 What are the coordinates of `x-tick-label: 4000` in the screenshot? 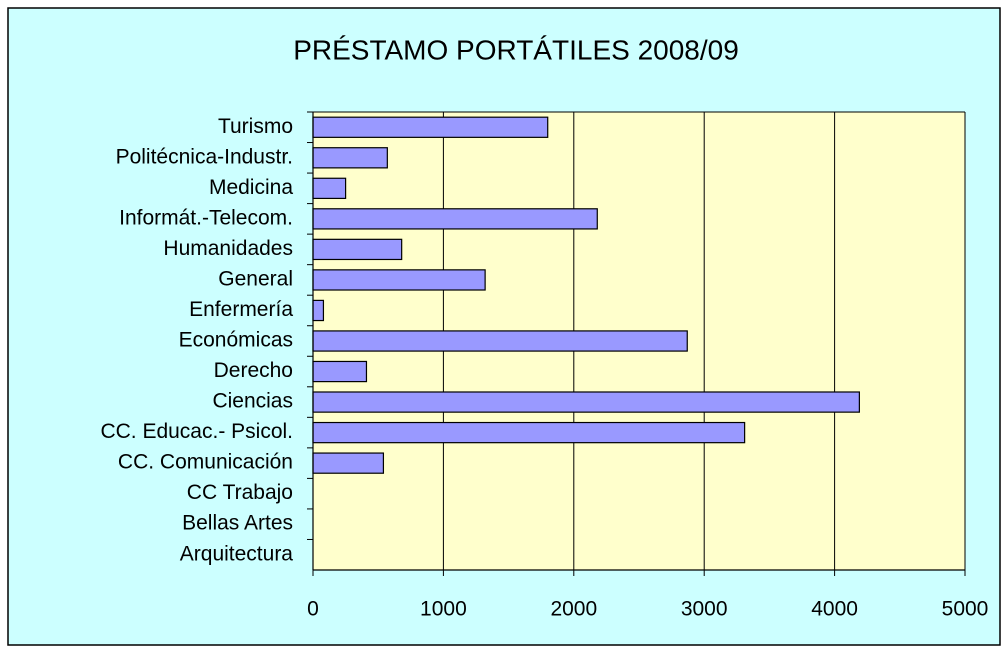 It's located at (834, 609).